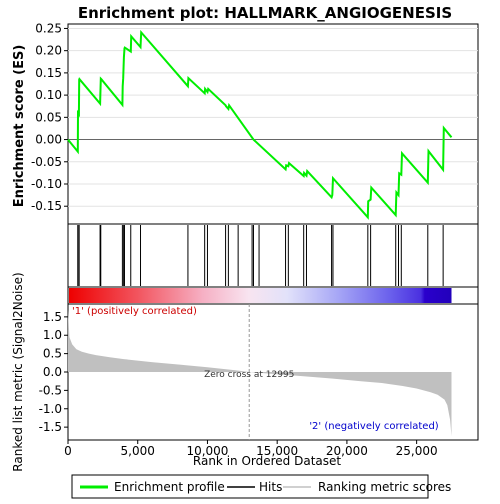  I want to click on es-y-tick-label: 0.05, so click(48, 117).